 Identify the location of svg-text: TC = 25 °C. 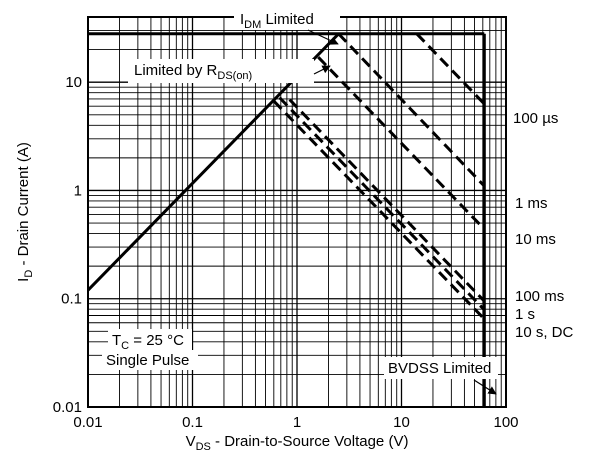
(148, 342).